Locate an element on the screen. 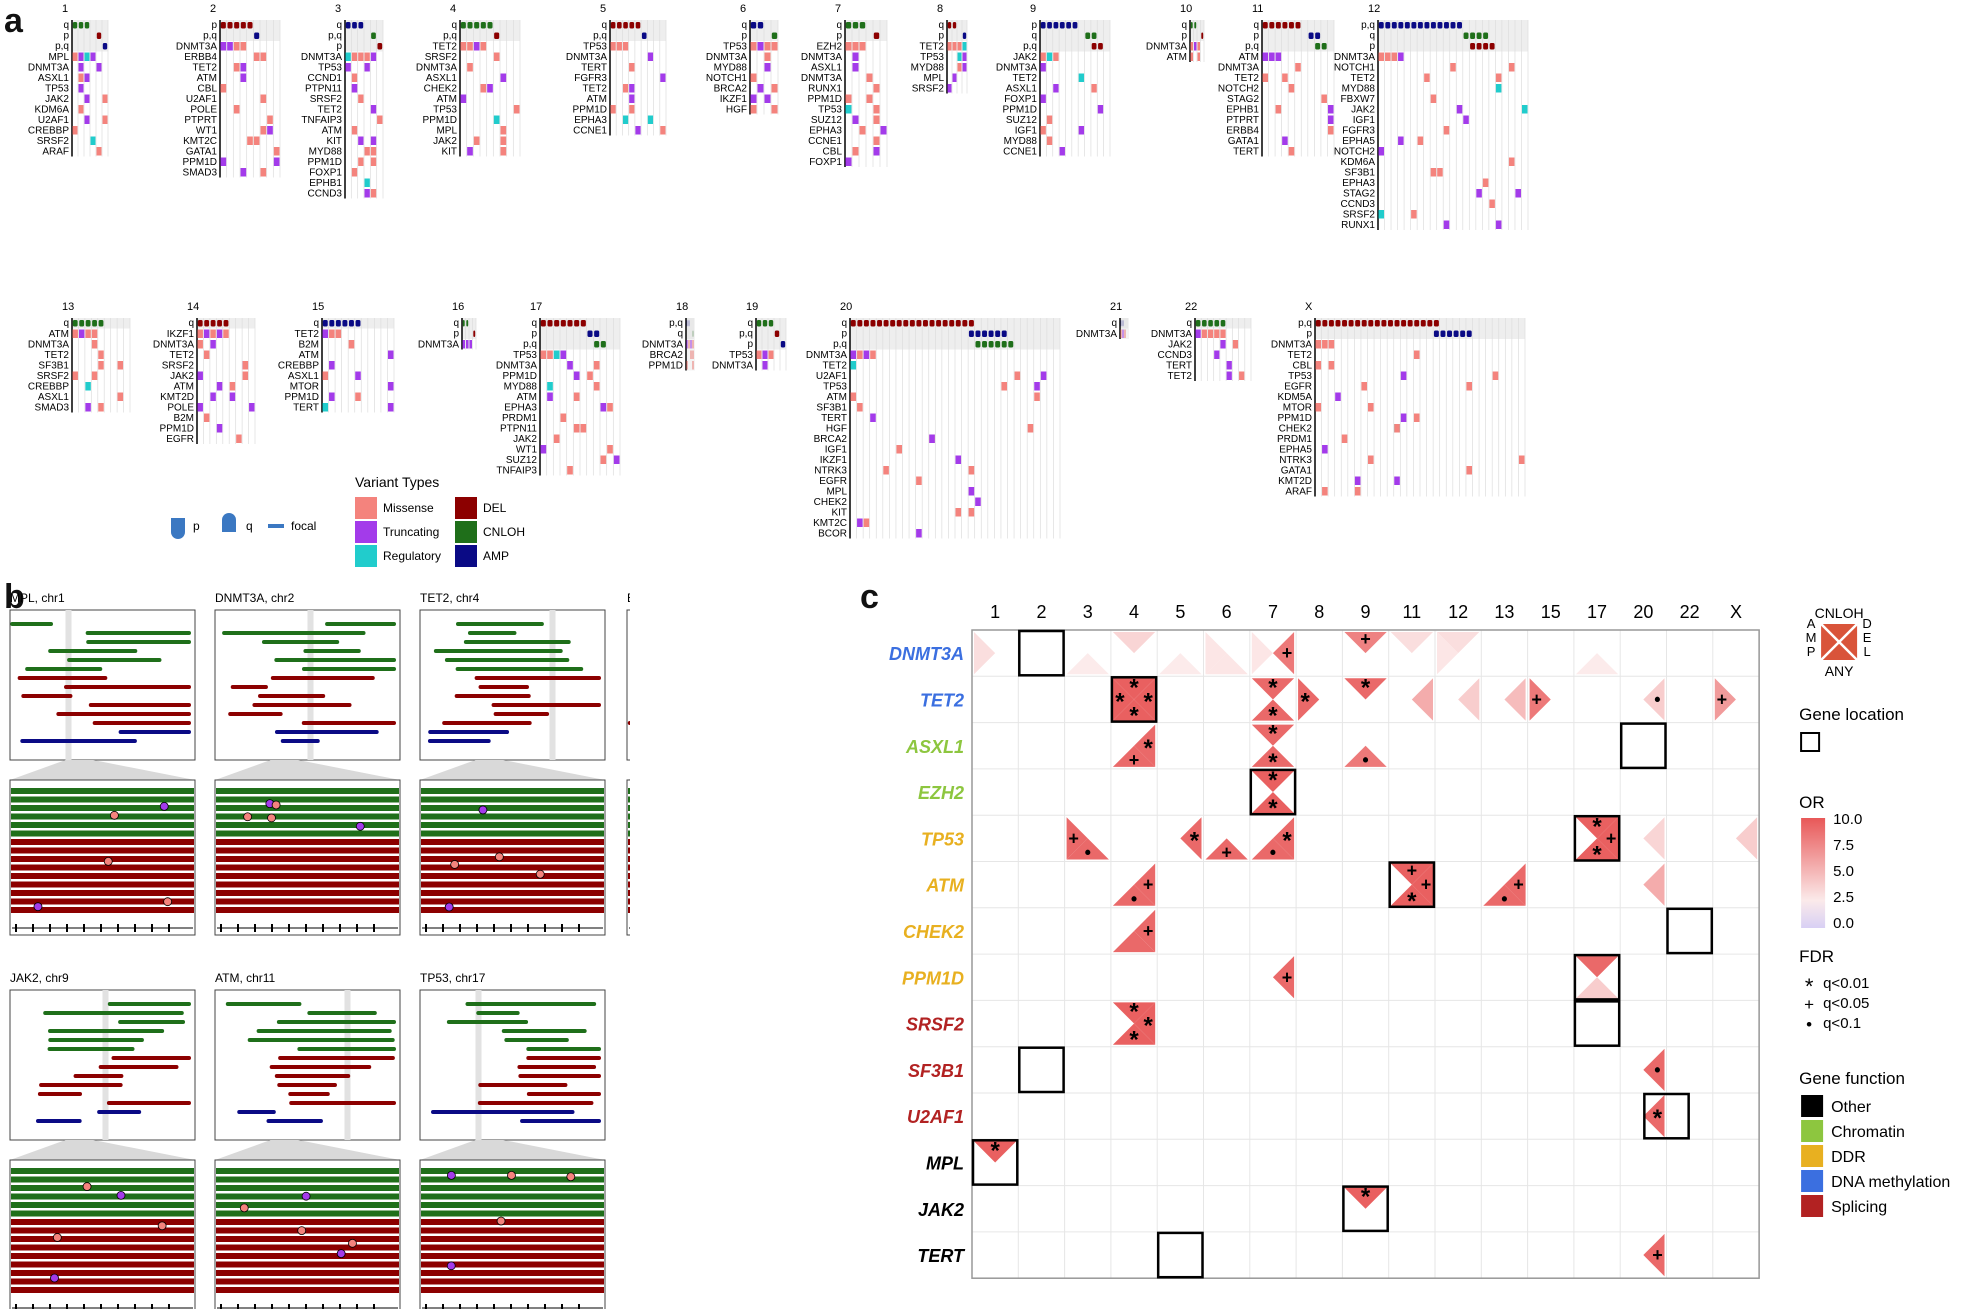 The image size is (1983, 1309). row-label: TP53 is located at coordinates (942, 839).